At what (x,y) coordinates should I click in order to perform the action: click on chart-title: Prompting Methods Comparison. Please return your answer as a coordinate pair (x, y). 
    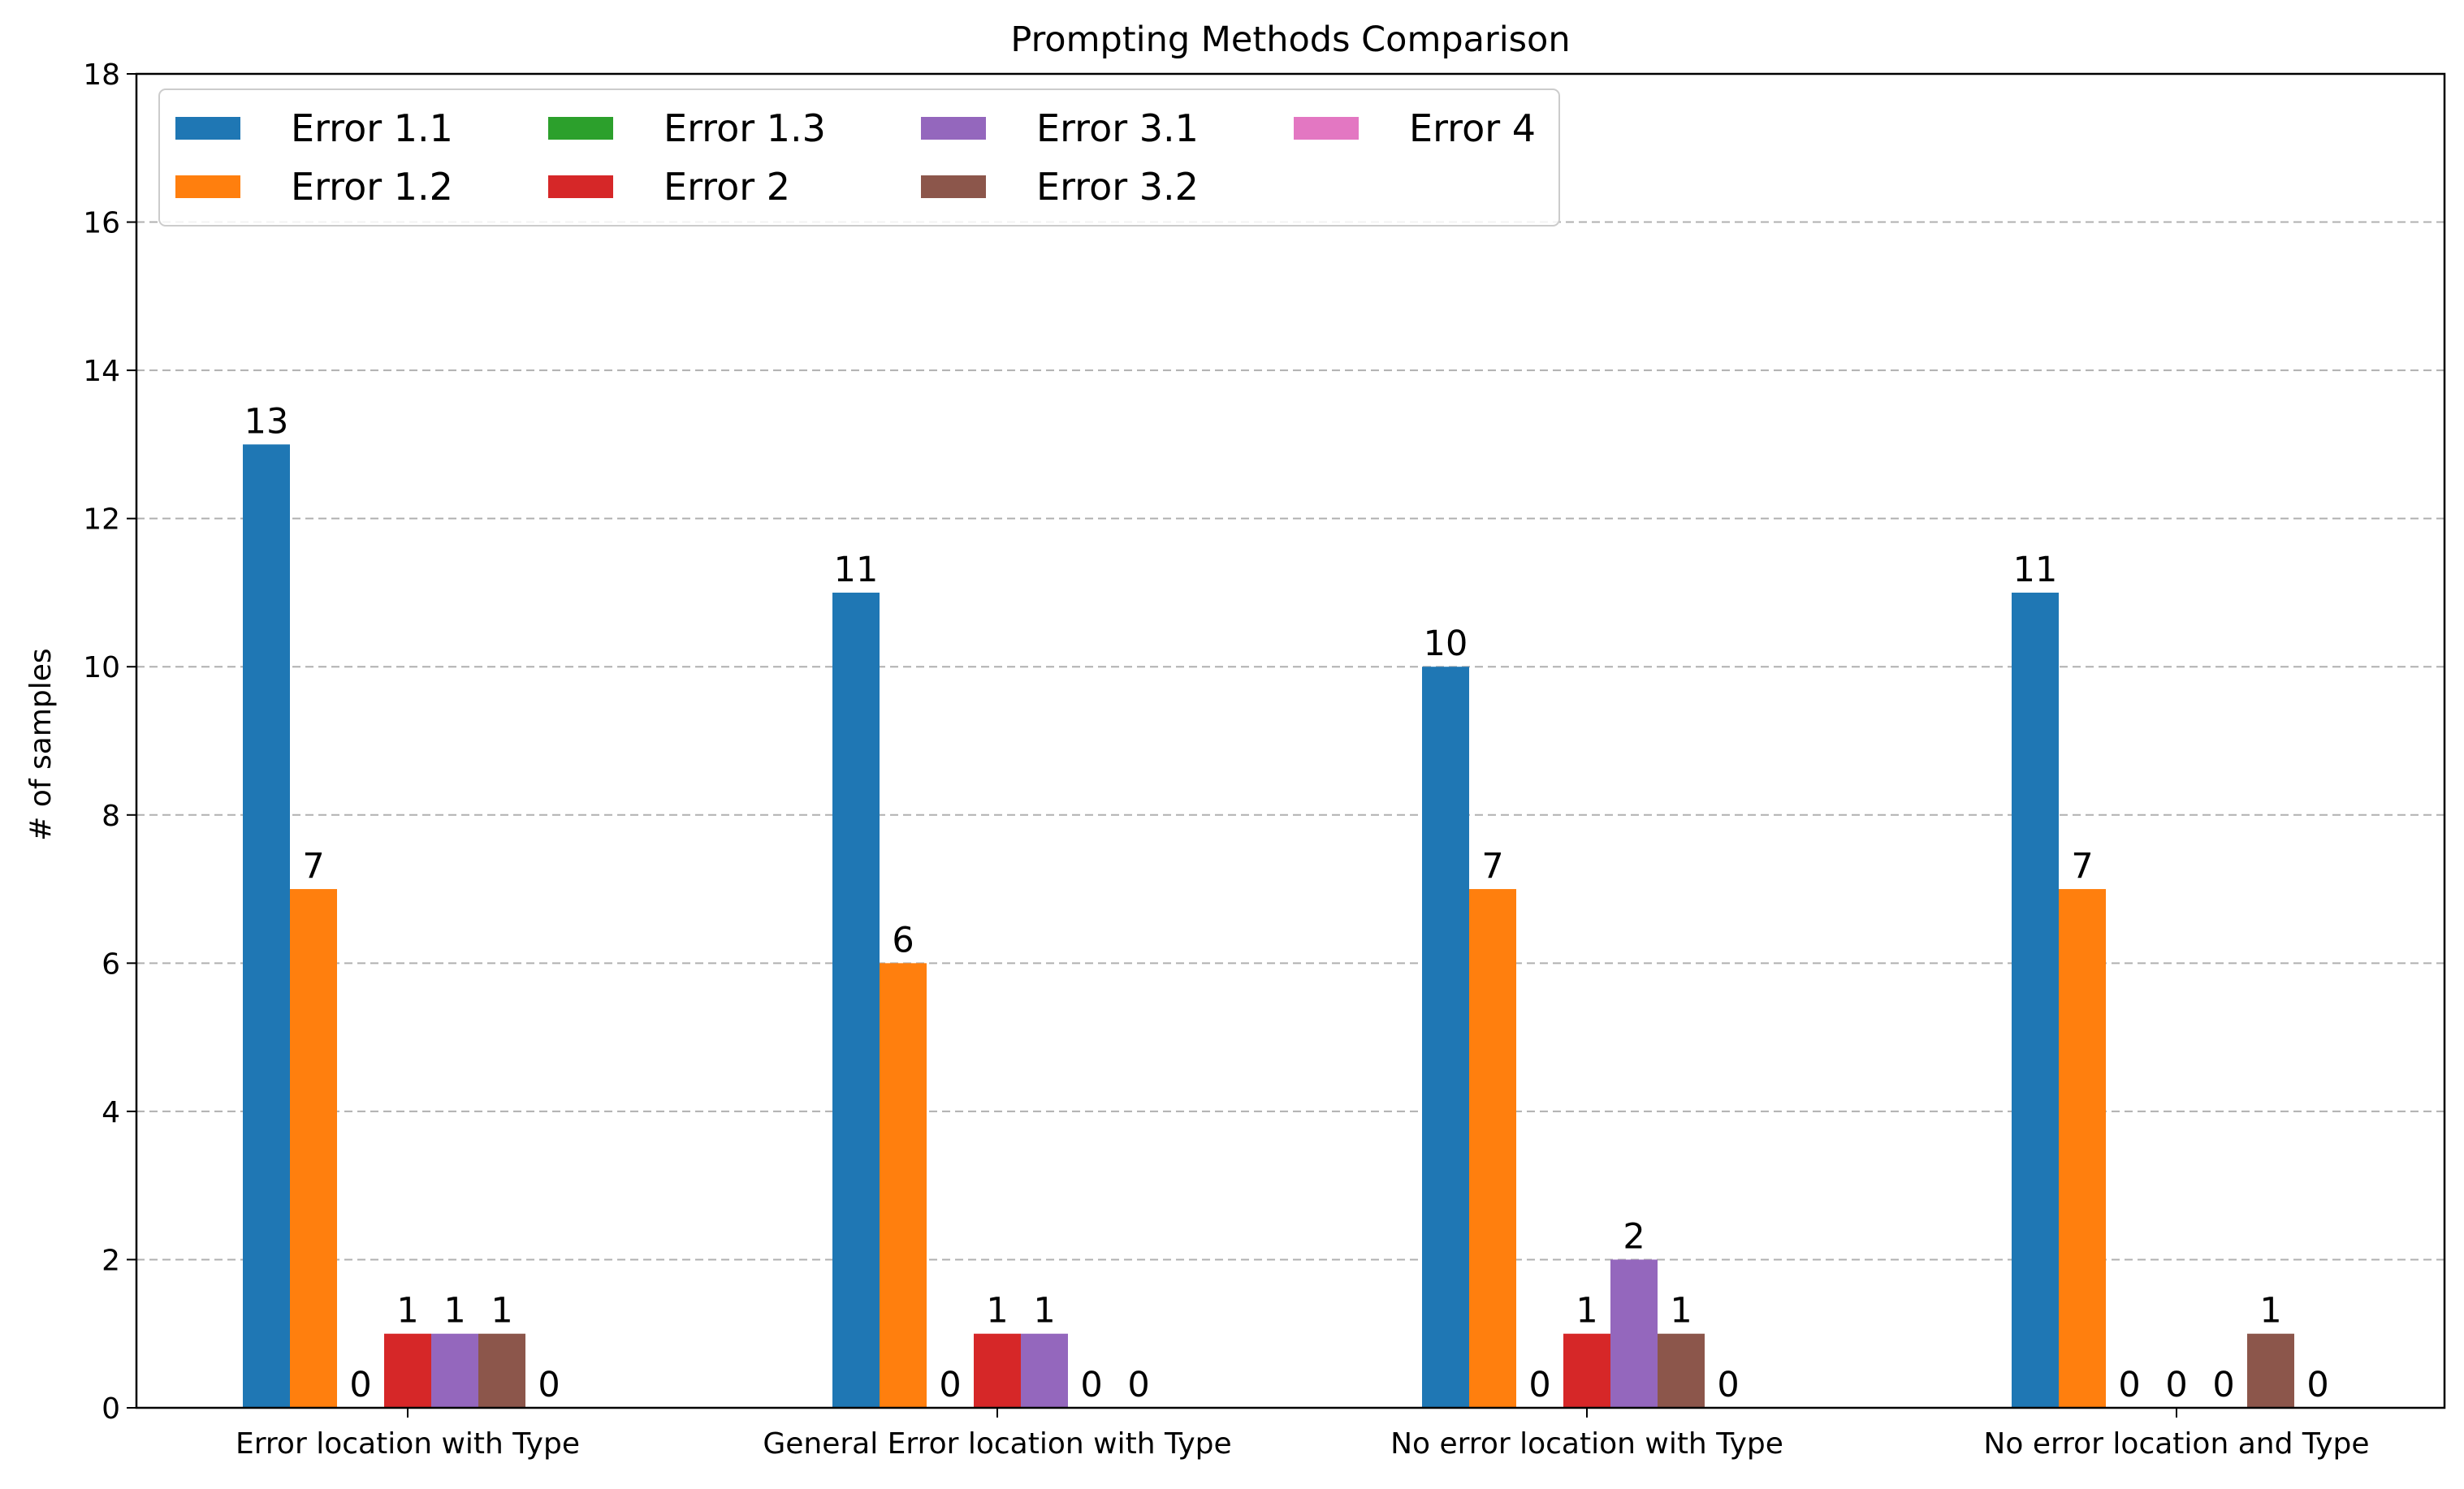
    Looking at the image, I should click on (1290, 39).